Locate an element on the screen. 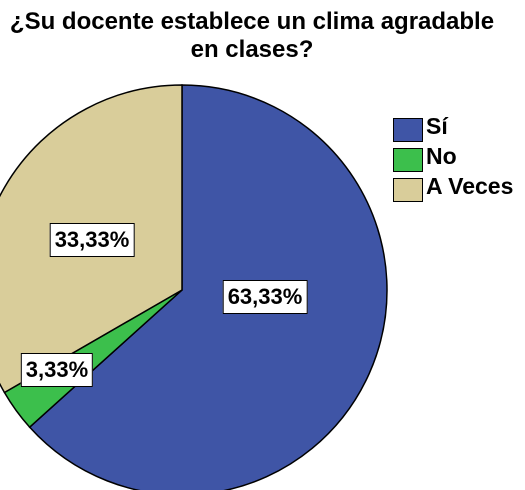  legend-label: A Veces is located at coordinates (470, 186).